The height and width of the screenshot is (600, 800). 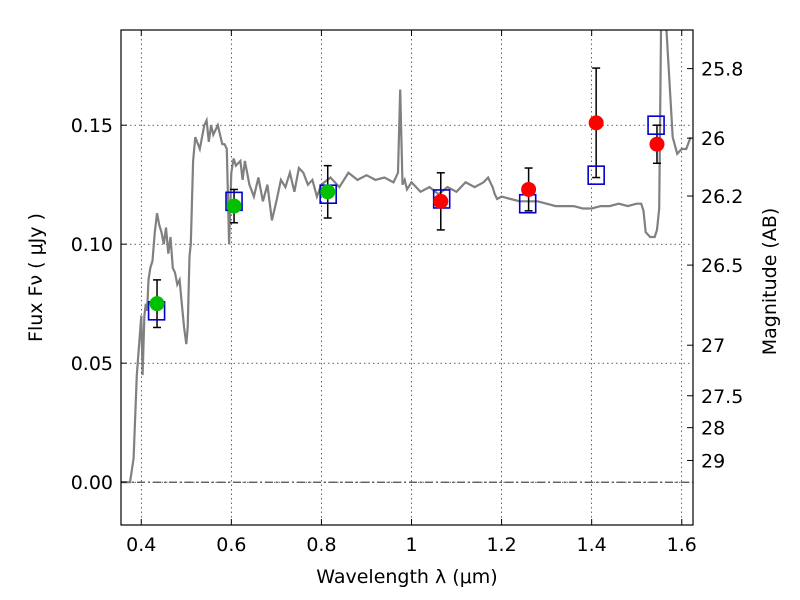 I want to click on y-tick-label: 0.15, so click(x=92, y=126).